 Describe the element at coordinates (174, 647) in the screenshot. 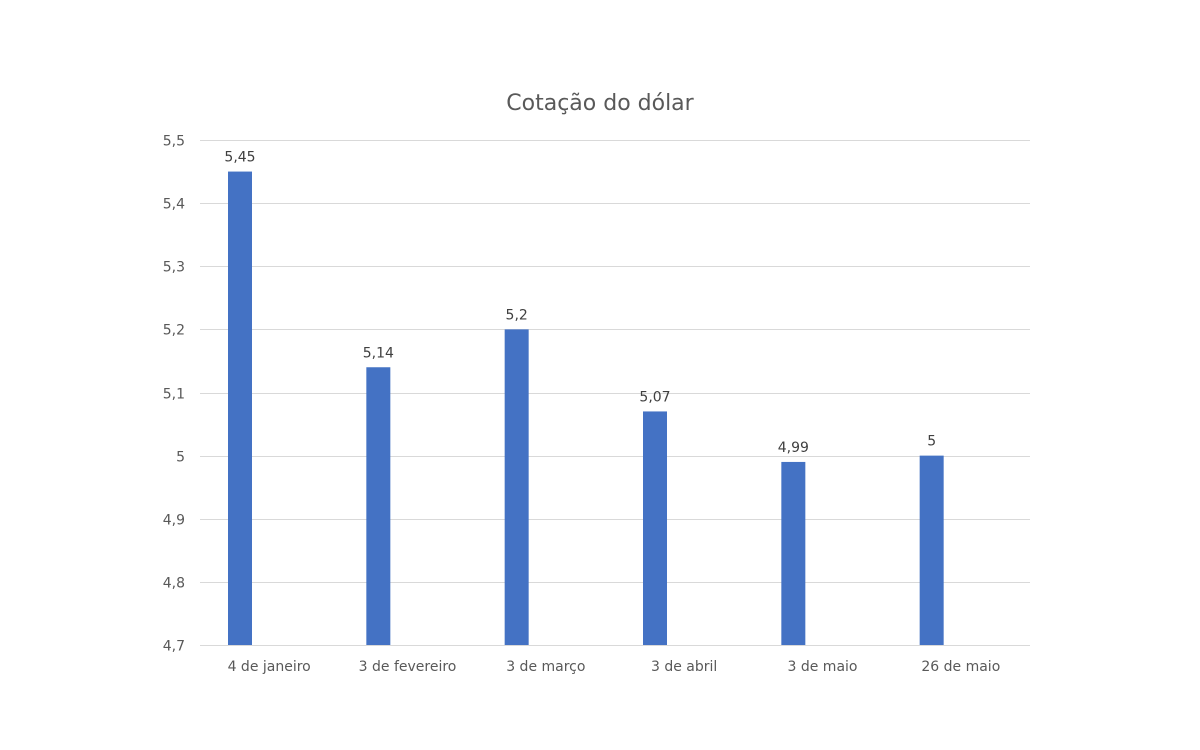

I see `y-tick-label: 4,7` at that location.